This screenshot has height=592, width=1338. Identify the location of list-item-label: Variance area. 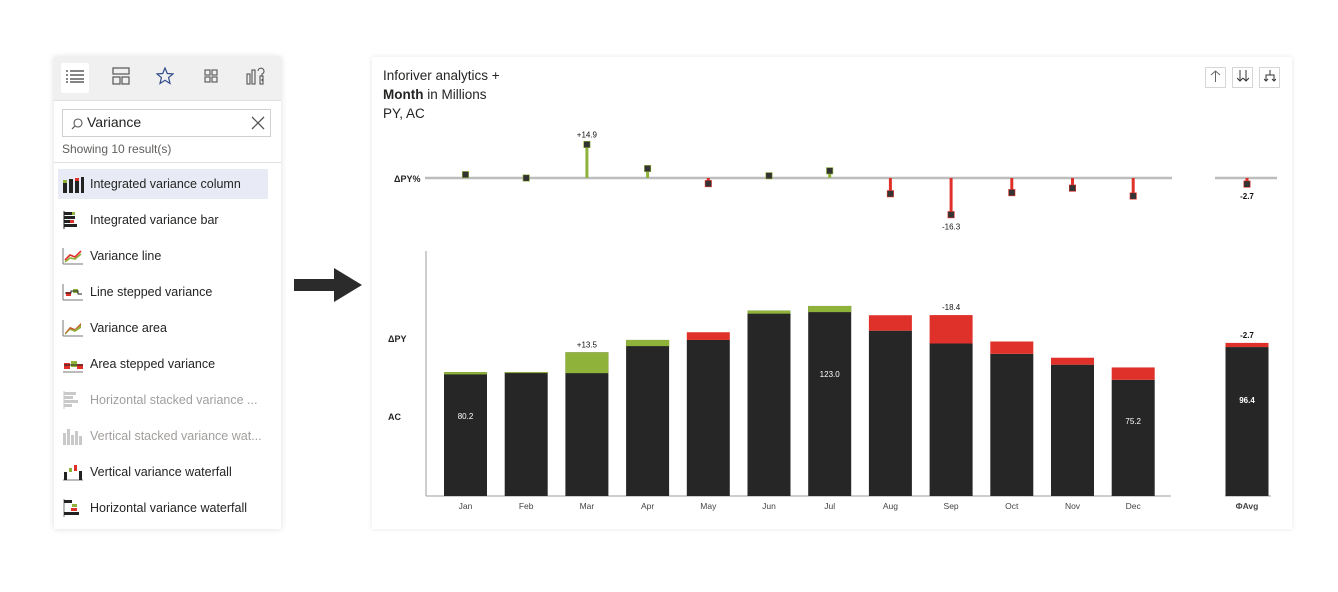
(128, 328).